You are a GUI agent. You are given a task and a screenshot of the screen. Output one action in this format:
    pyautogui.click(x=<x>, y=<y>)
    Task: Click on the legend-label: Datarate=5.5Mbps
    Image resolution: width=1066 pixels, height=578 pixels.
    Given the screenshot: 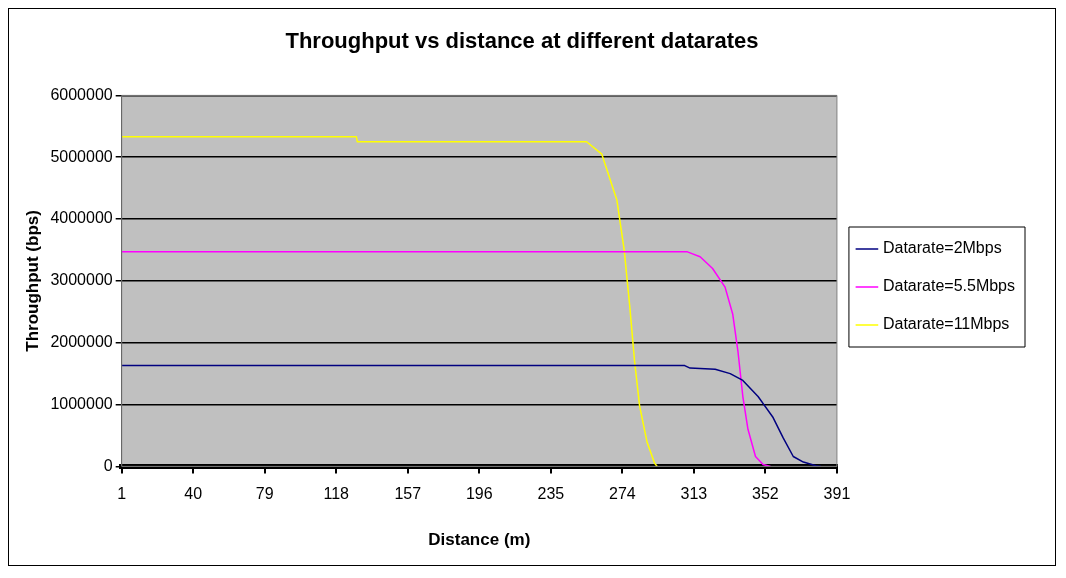 What is the action you would take?
    pyautogui.click(x=948, y=286)
    